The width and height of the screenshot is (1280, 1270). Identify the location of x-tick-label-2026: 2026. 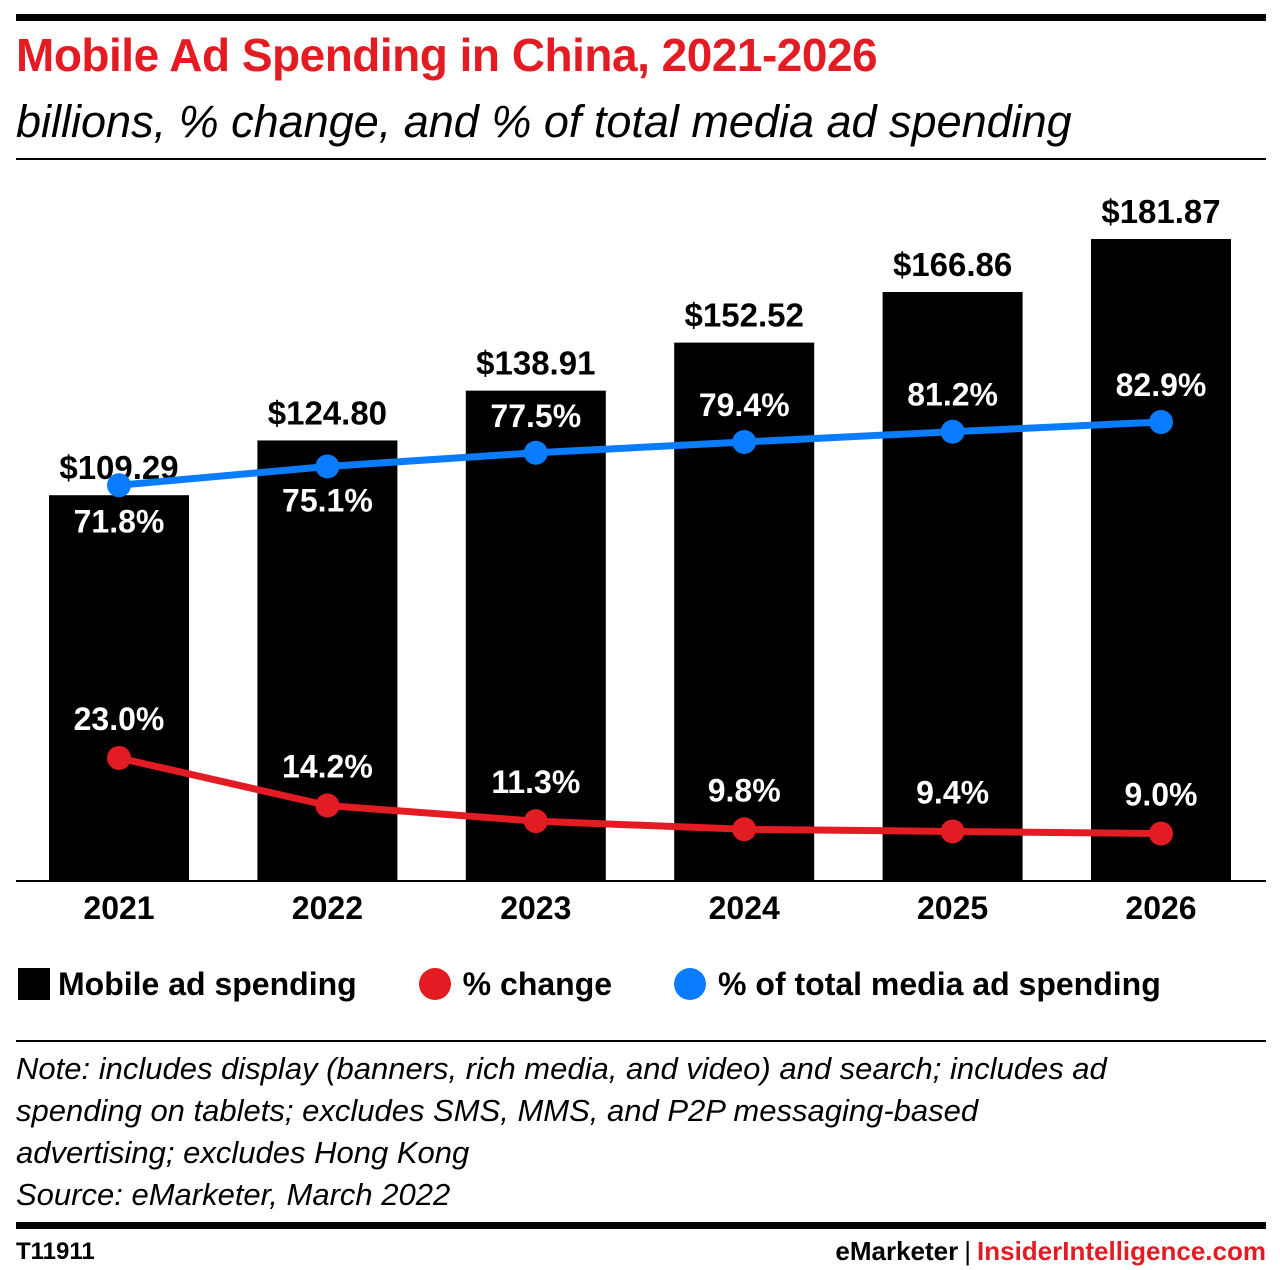
(1160, 908).